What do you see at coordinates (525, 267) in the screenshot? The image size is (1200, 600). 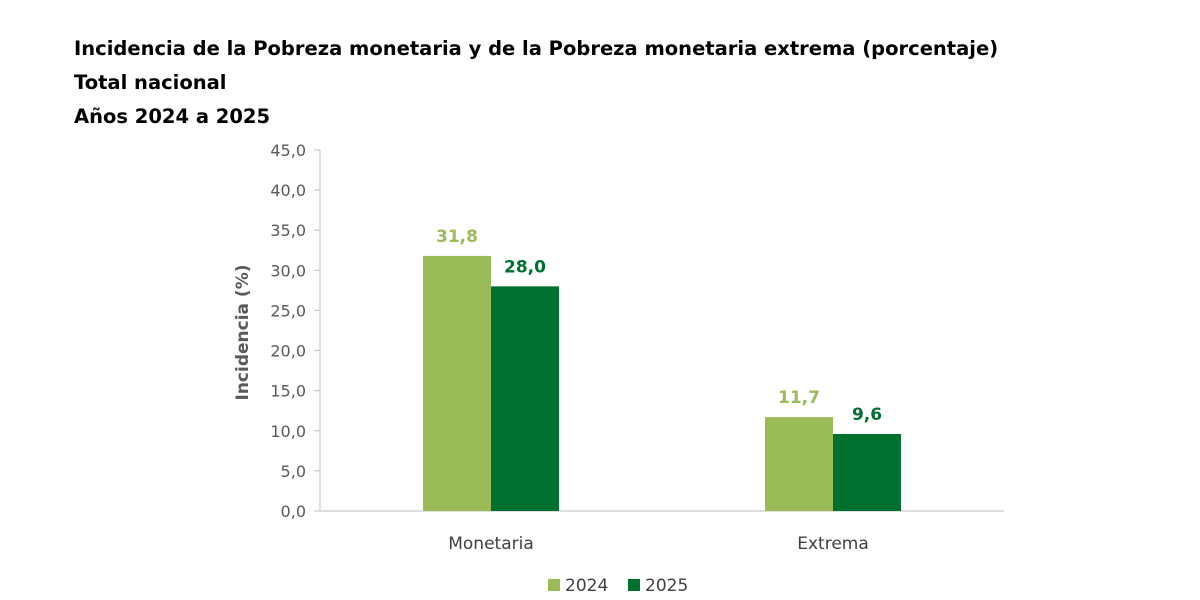 I see `data-label-2025-monetaria: 28,0` at bounding box center [525, 267].